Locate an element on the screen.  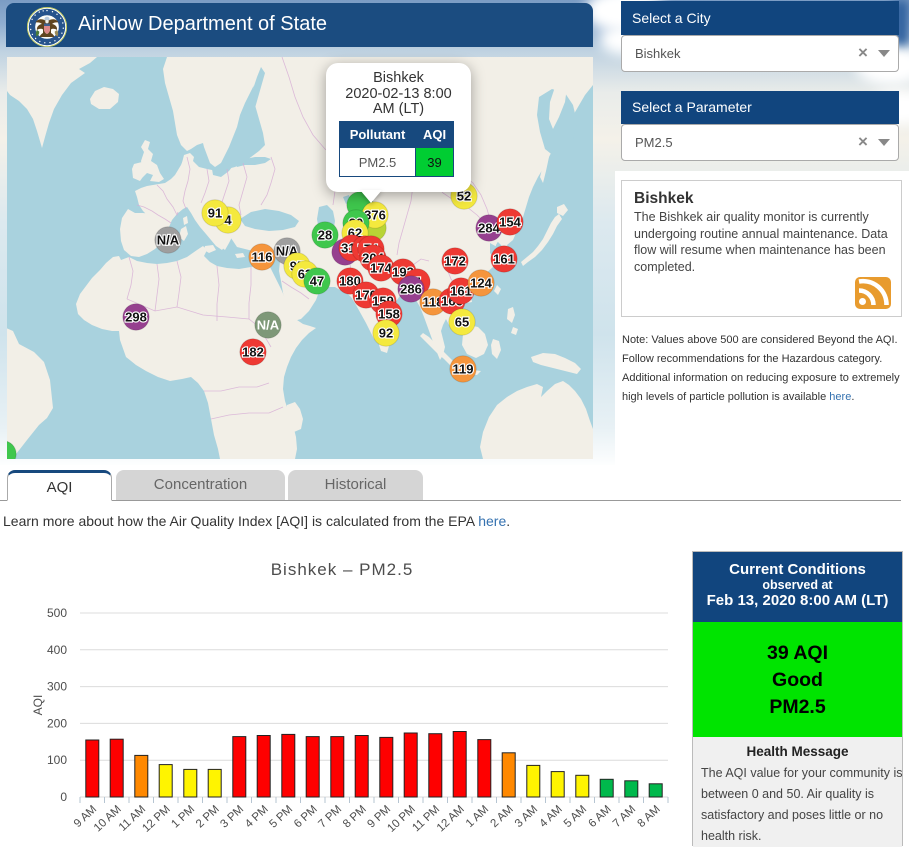
svg-text: 182 is located at coordinates (253, 352).